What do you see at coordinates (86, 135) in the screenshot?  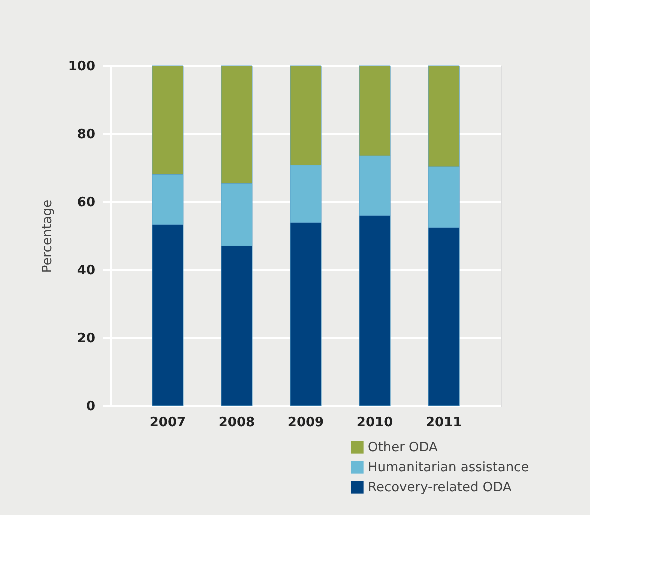 I see `y-tick-label: 80` at bounding box center [86, 135].